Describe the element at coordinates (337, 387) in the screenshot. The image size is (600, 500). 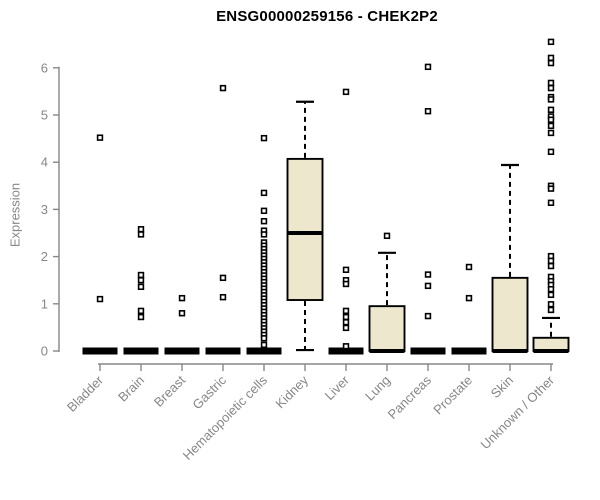
I see `x-tick-label-liver: Liver` at that location.